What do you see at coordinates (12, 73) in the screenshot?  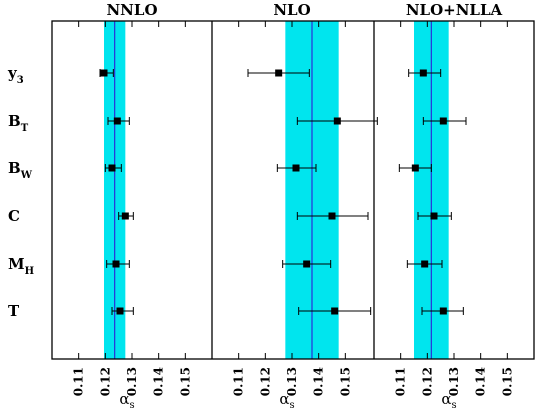 I see `observable-symbol: y` at bounding box center [12, 73].